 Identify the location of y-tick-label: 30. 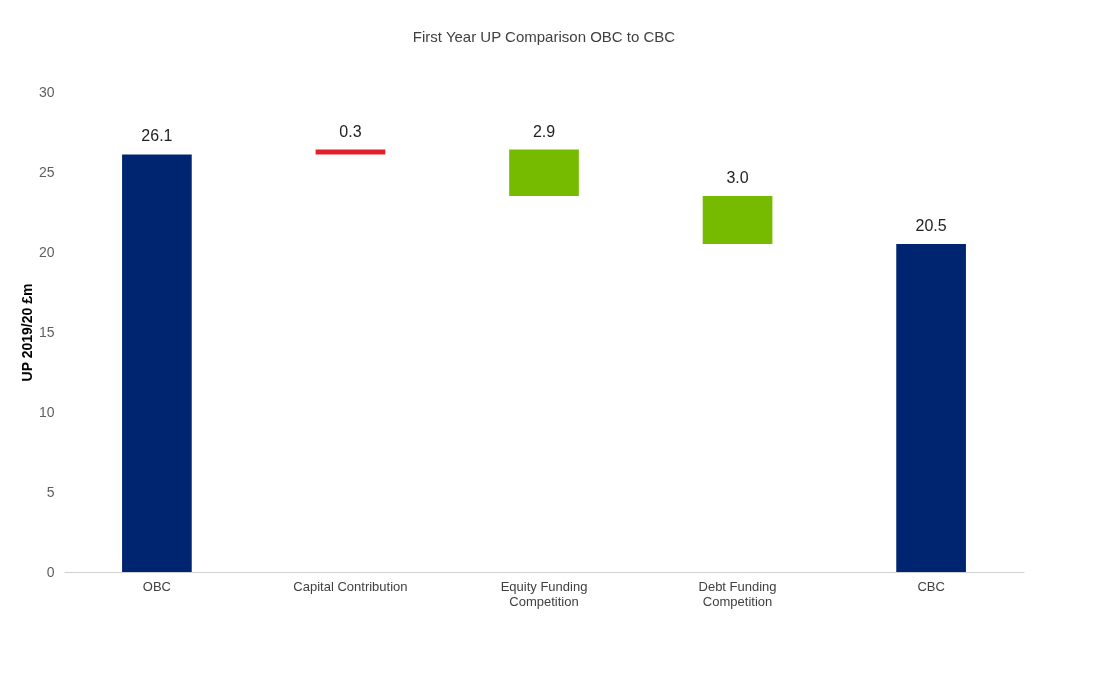
(46, 91).